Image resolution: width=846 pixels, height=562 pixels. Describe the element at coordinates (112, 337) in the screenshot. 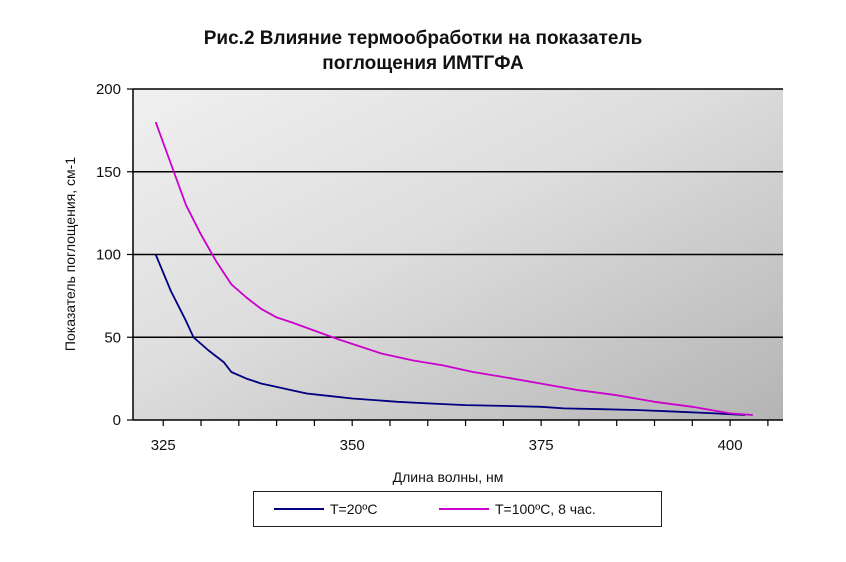

I see `y-tick-label: 50` at that location.